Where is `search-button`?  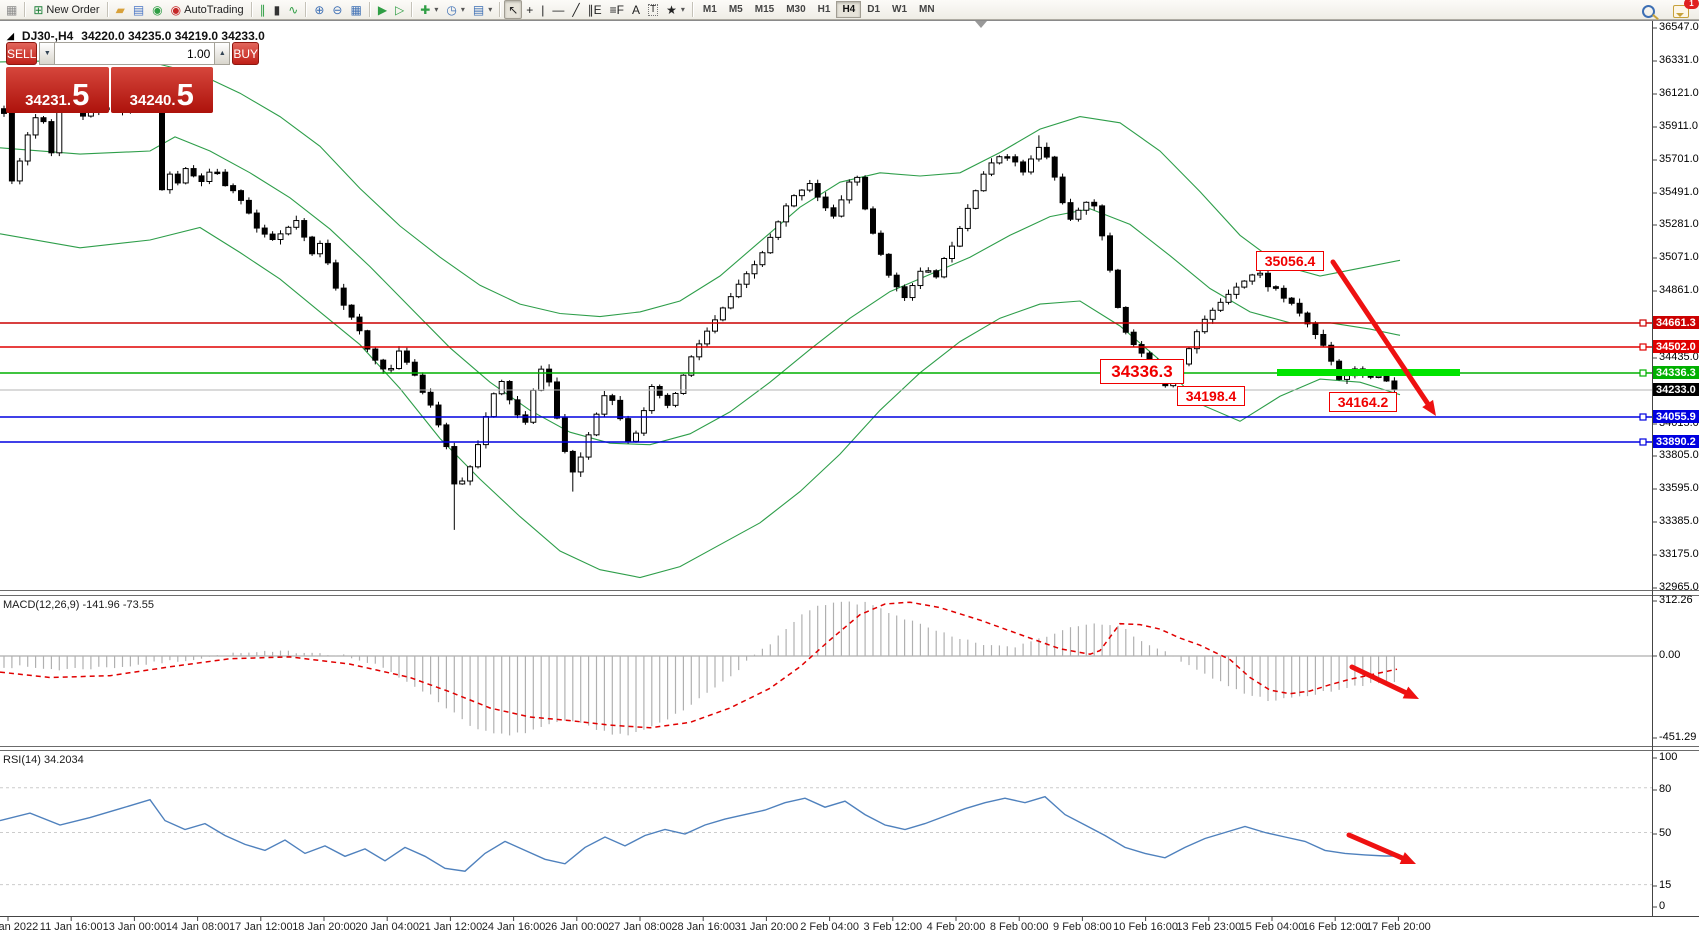 search-button is located at coordinates (1648, 11).